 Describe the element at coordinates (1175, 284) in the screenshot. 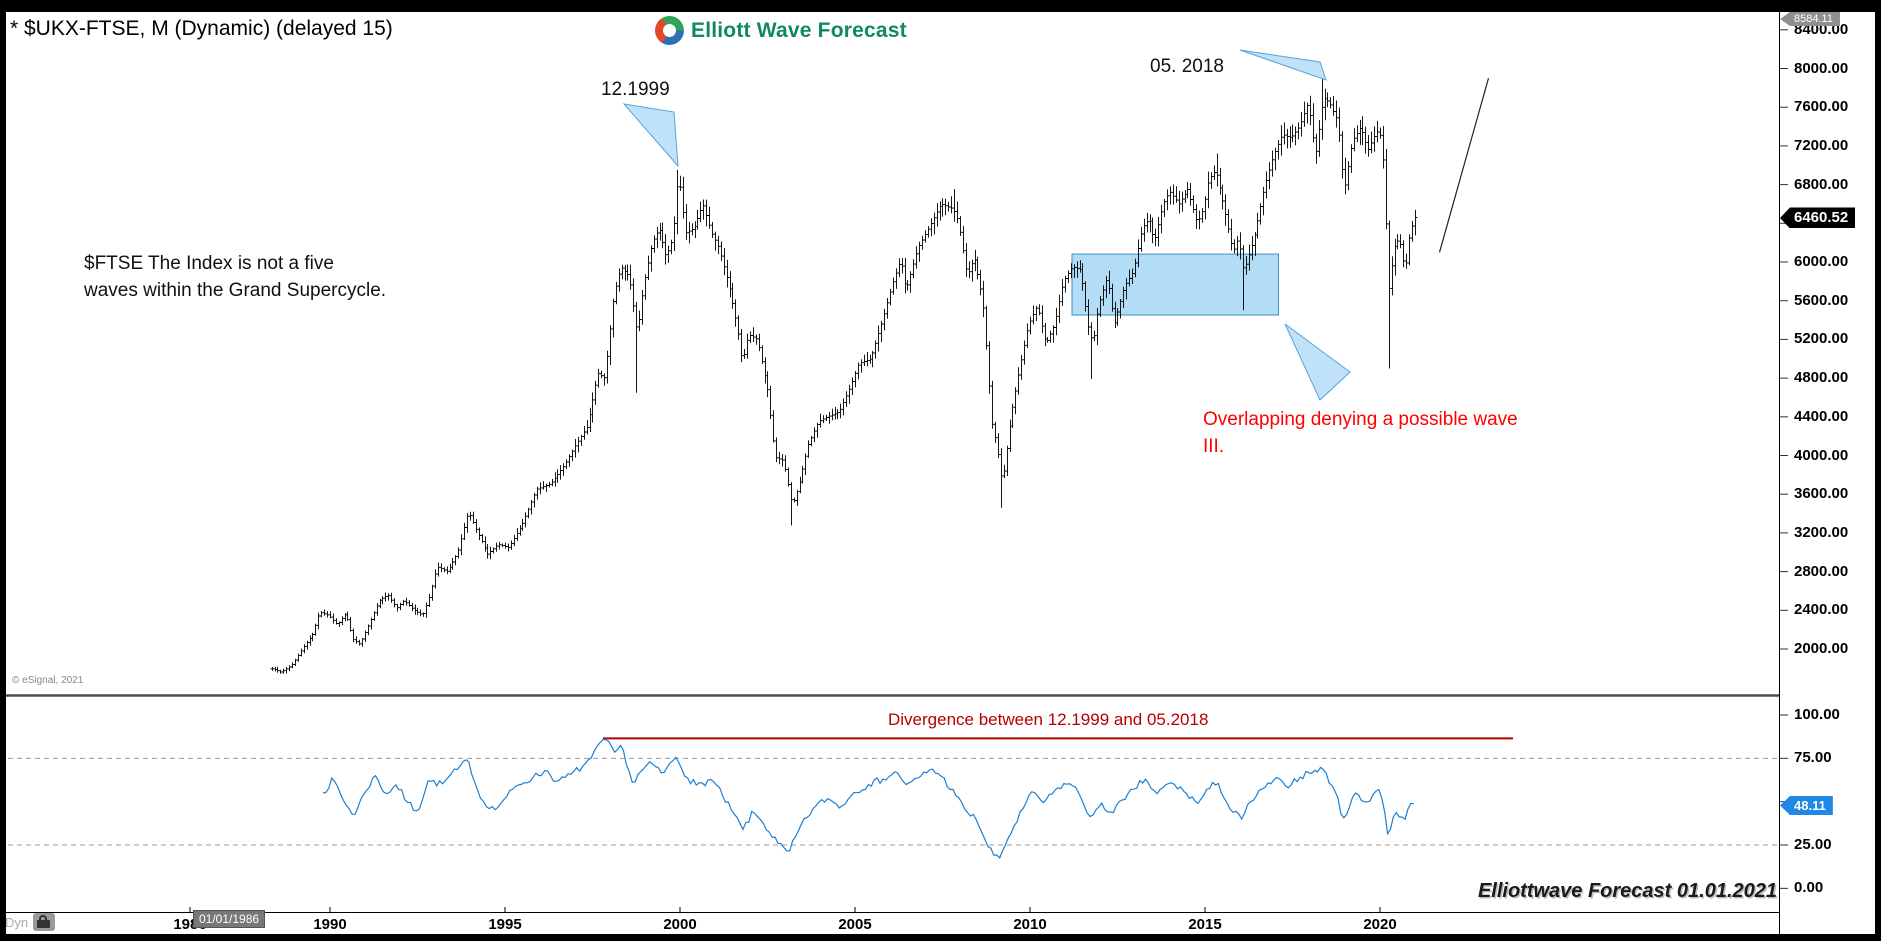

I see `overlap-box` at that location.